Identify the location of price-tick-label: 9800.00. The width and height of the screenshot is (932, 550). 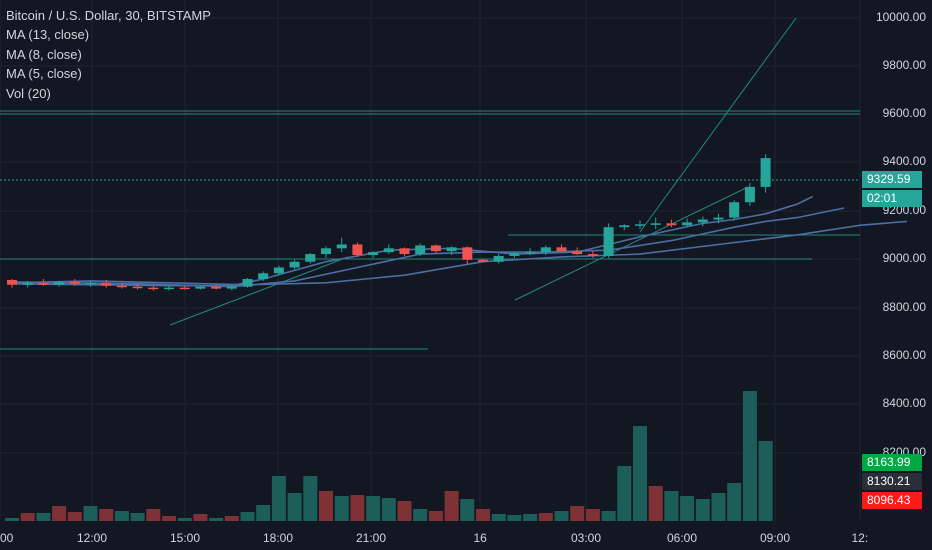
(904, 65).